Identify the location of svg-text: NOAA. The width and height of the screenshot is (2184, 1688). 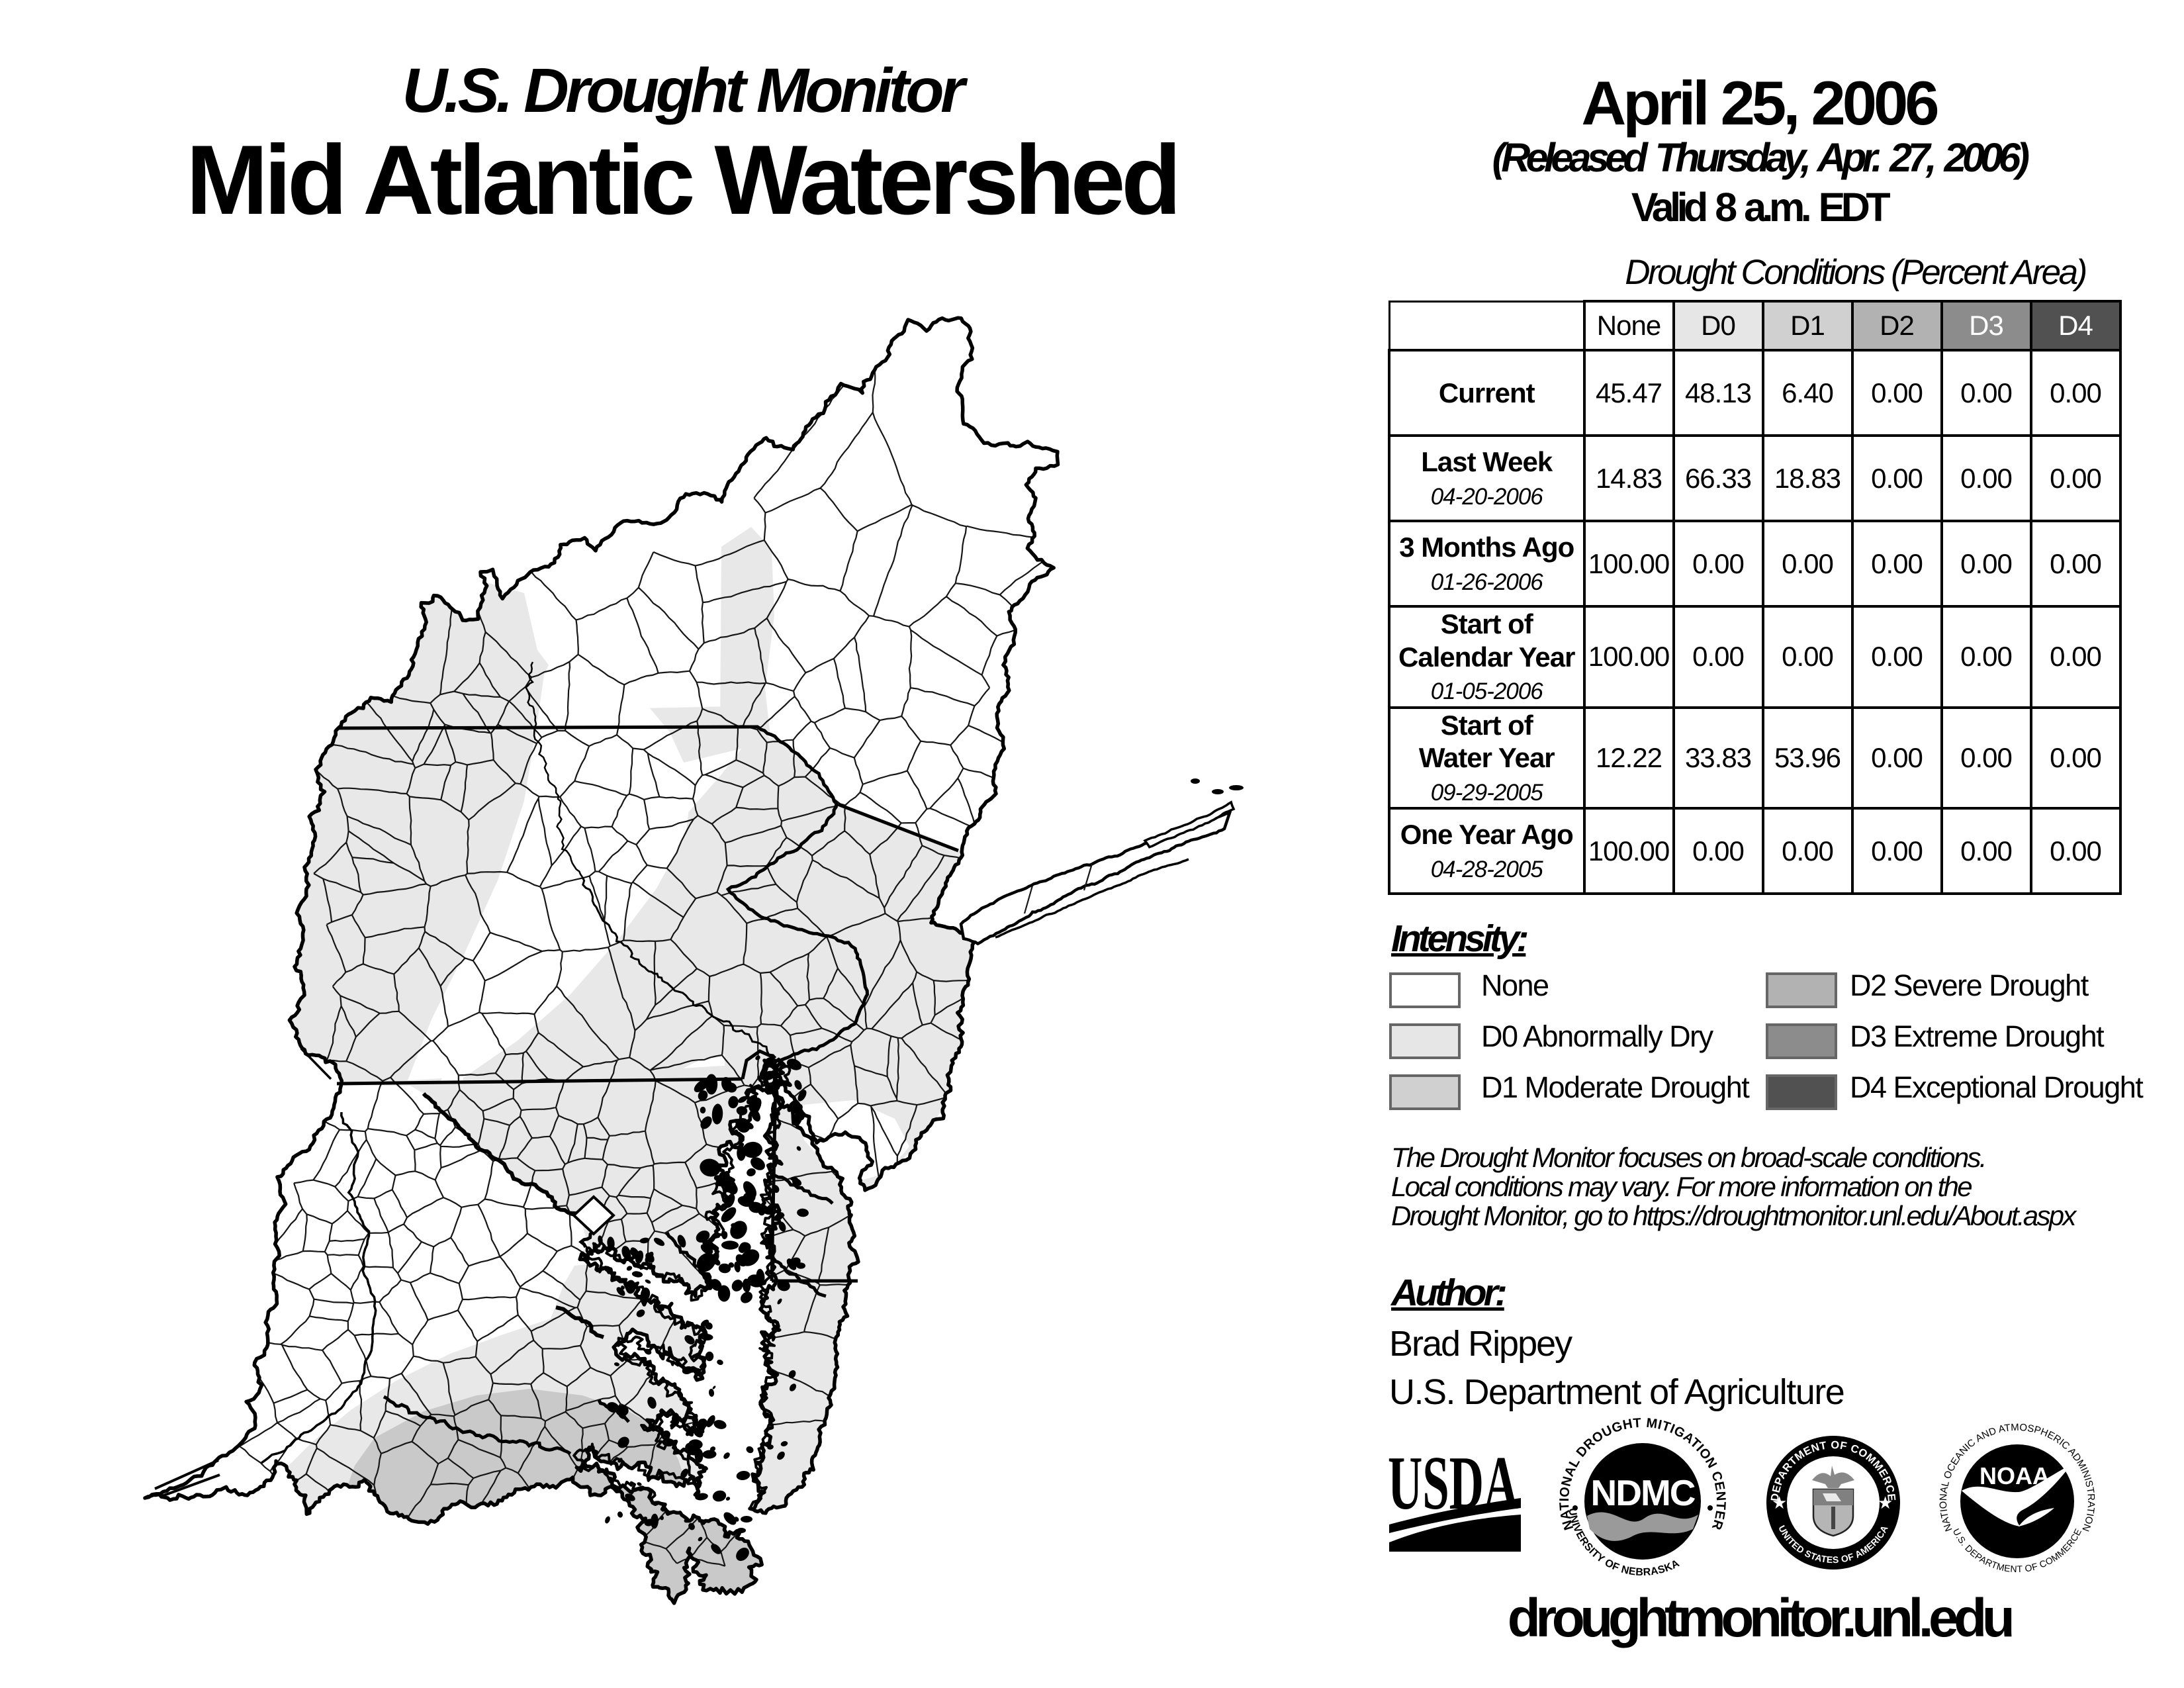
(2014, 1475).